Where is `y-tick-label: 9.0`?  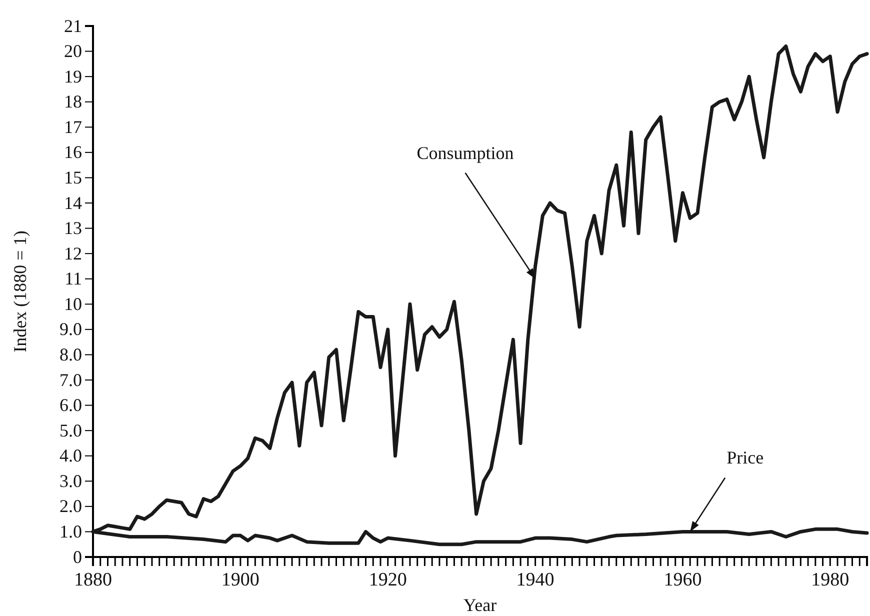 y-tick-label: 9.0 is located at coordinates (71, 329).